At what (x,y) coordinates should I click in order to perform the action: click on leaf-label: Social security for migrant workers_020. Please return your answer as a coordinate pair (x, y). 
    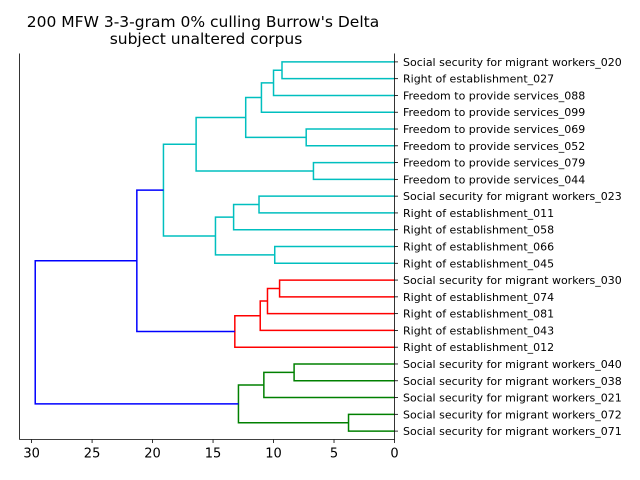
    Looking at the image, I should click on (512, 62).